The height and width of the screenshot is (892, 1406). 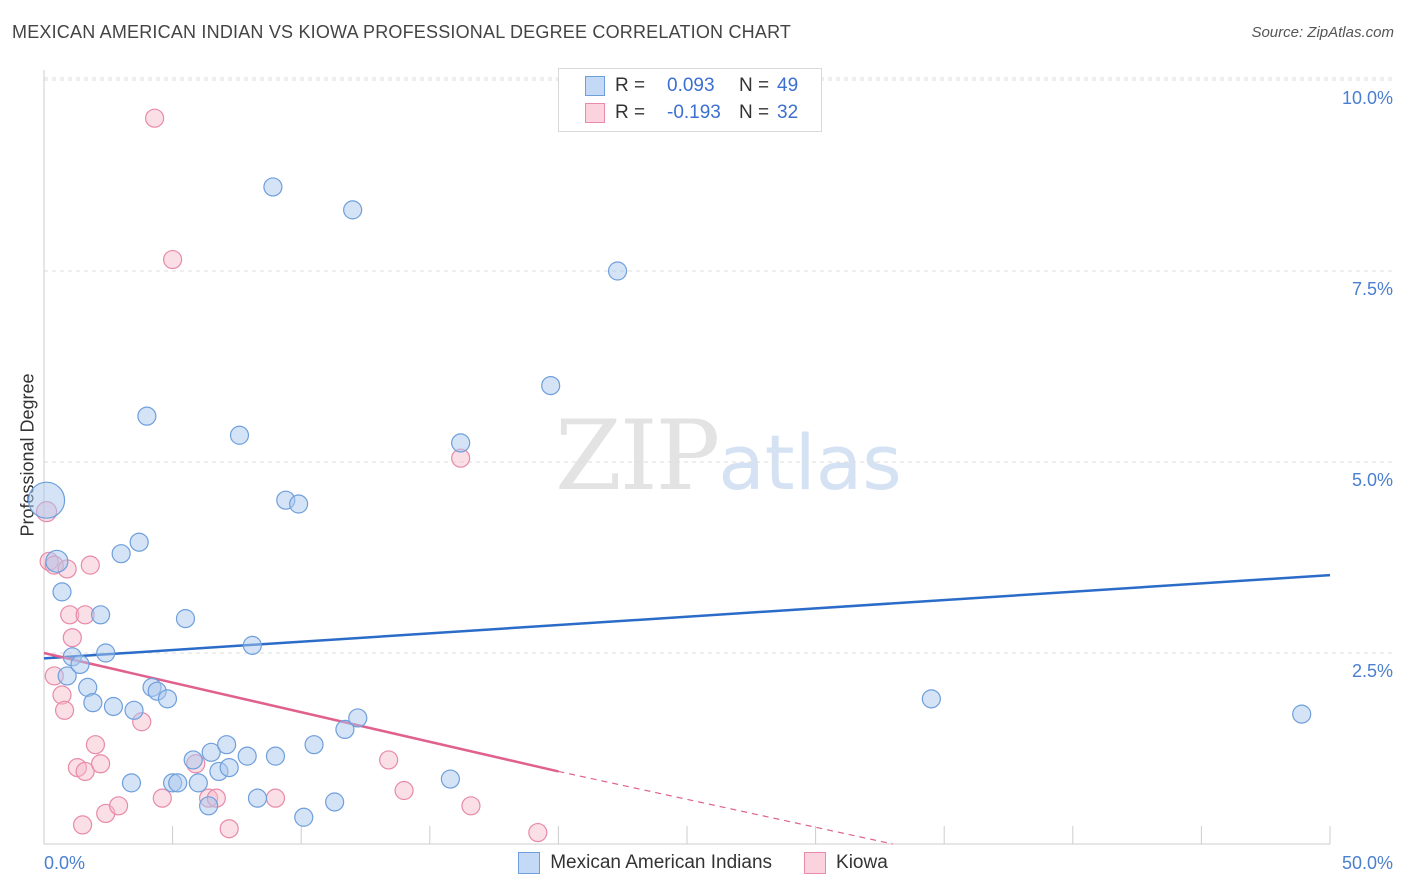 I want to click on y-tick-label: 7.5%, so click(x=1372, y=289).